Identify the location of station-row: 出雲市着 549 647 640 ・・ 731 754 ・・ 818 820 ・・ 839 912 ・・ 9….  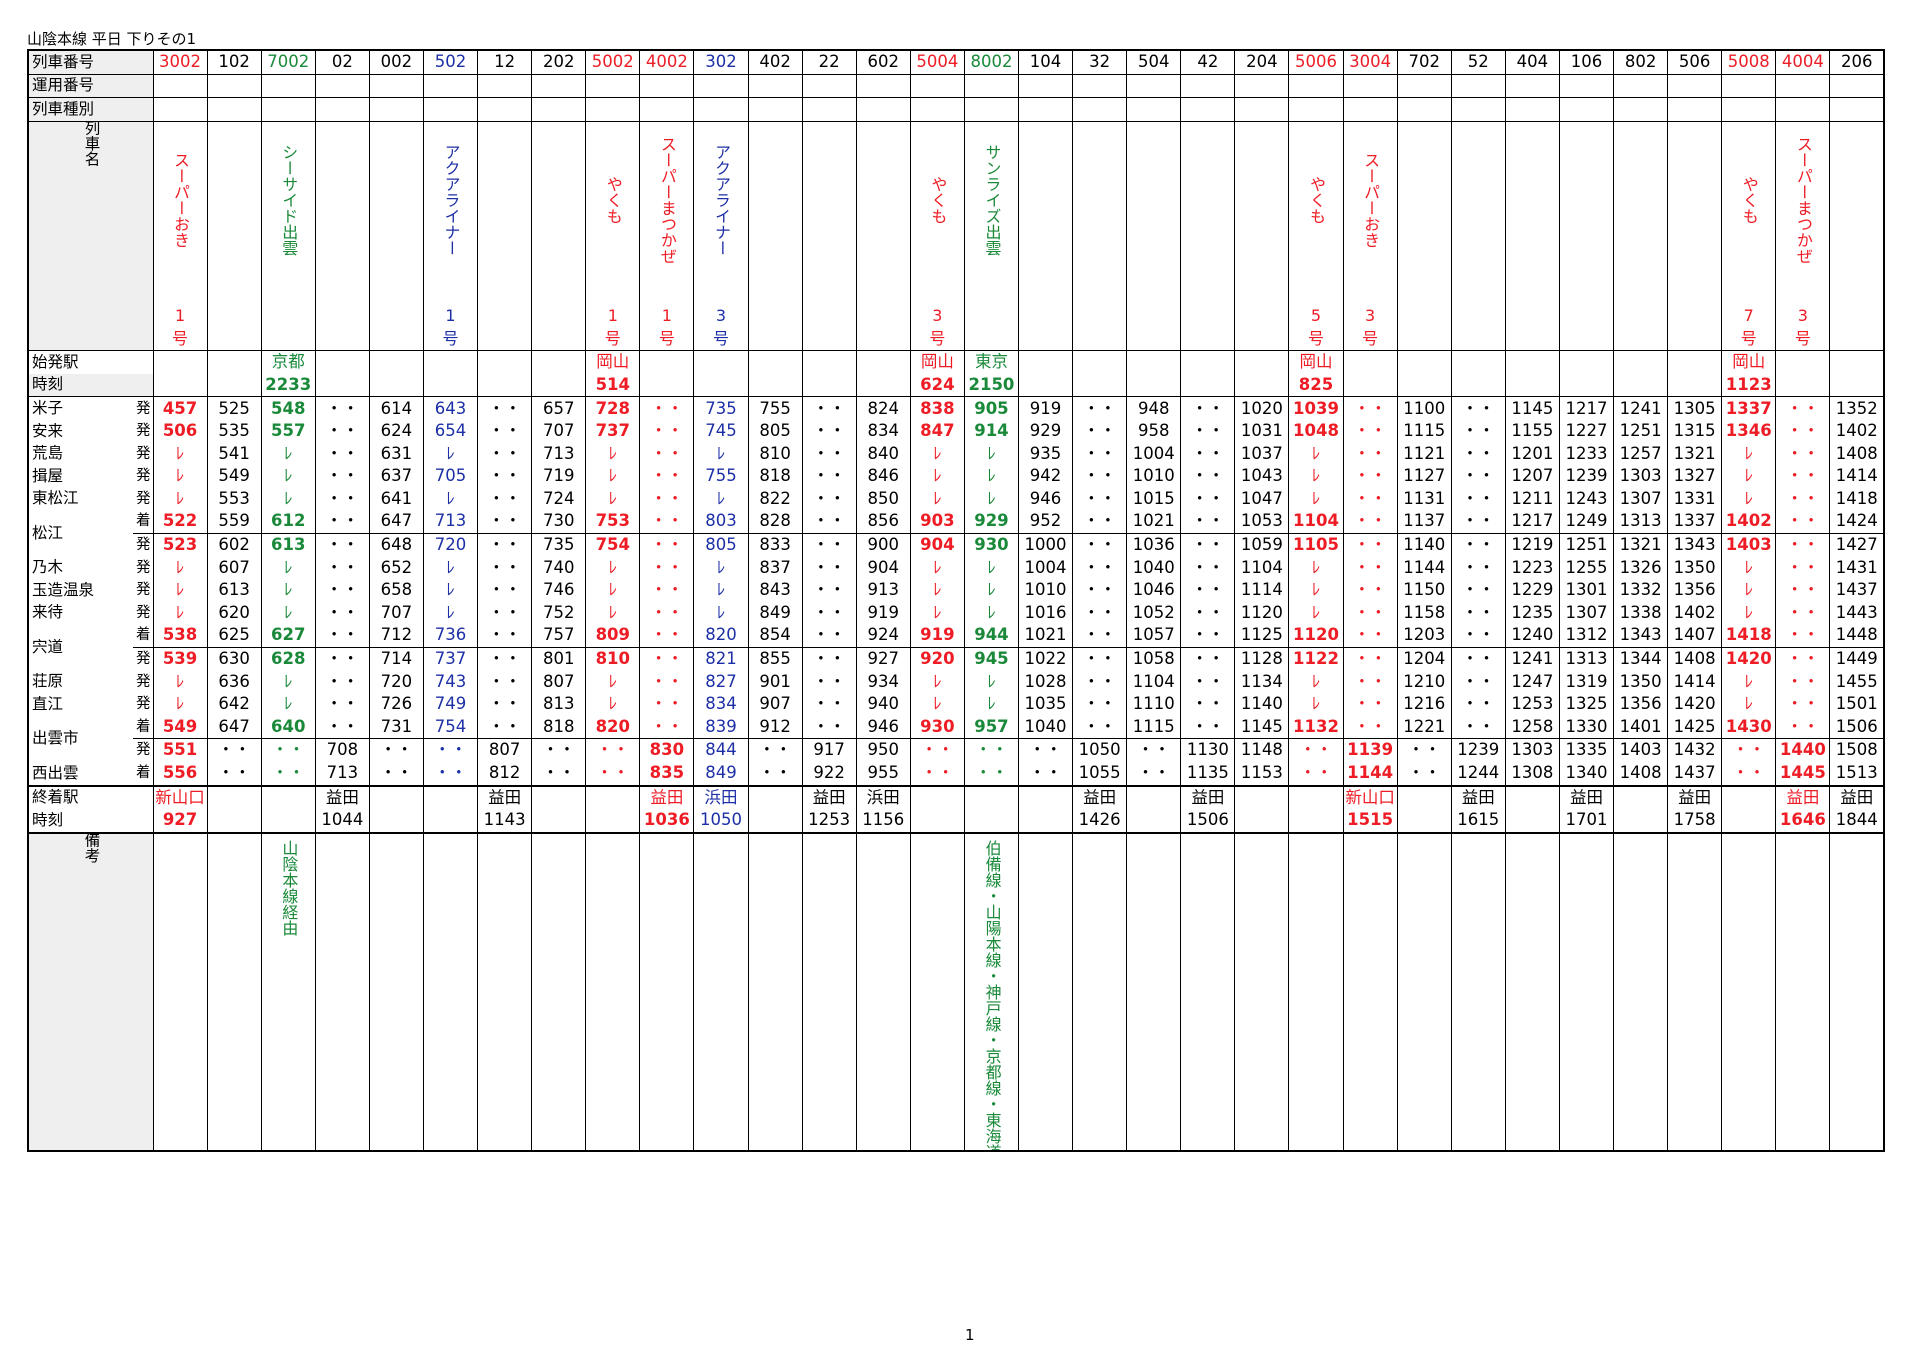
(956, 730).